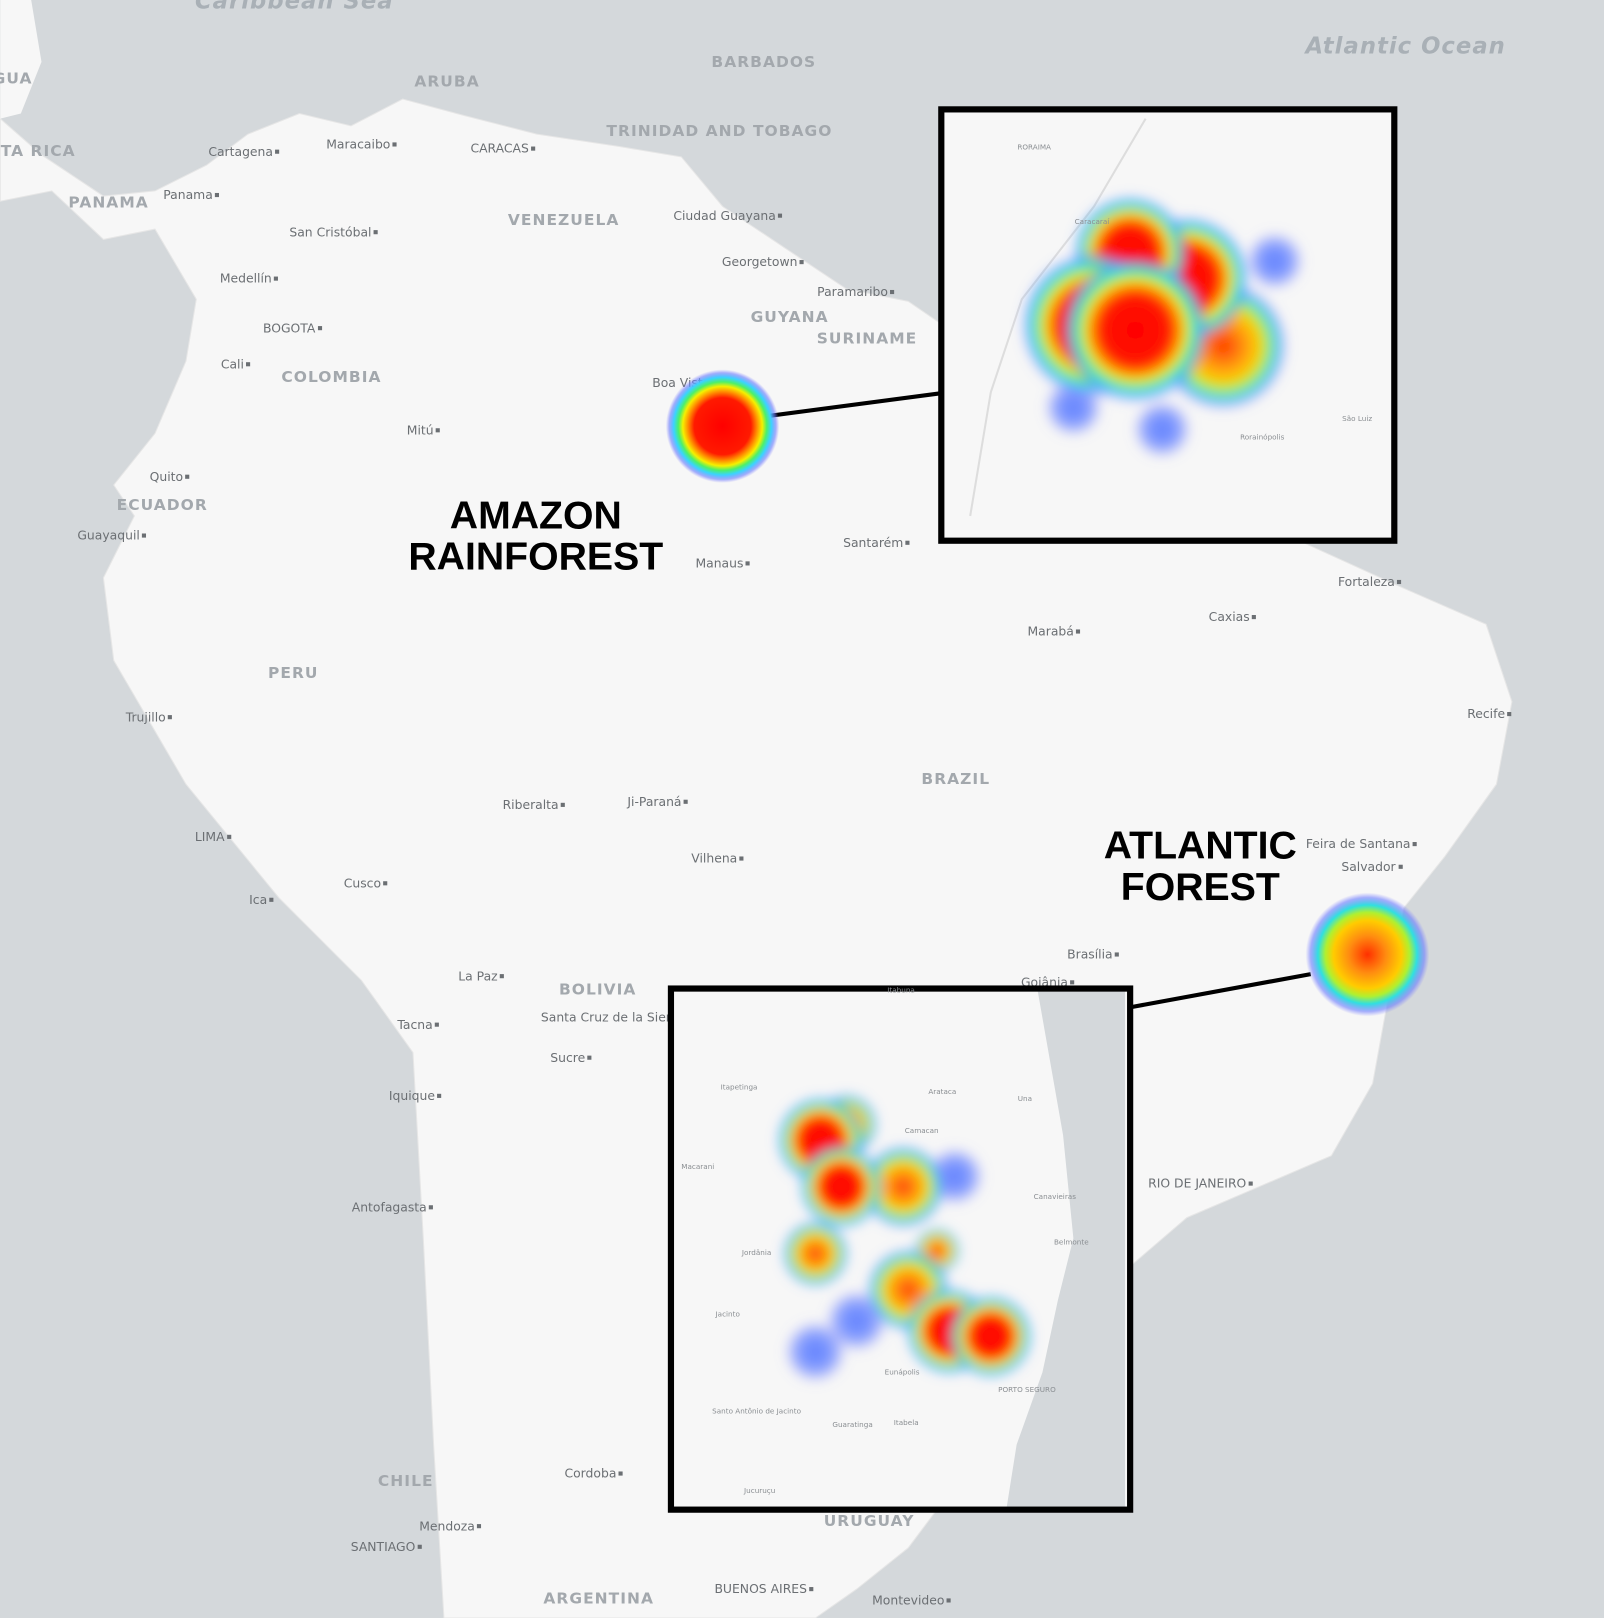  I want to click on city-label: Salvador, so click(1368, 867).